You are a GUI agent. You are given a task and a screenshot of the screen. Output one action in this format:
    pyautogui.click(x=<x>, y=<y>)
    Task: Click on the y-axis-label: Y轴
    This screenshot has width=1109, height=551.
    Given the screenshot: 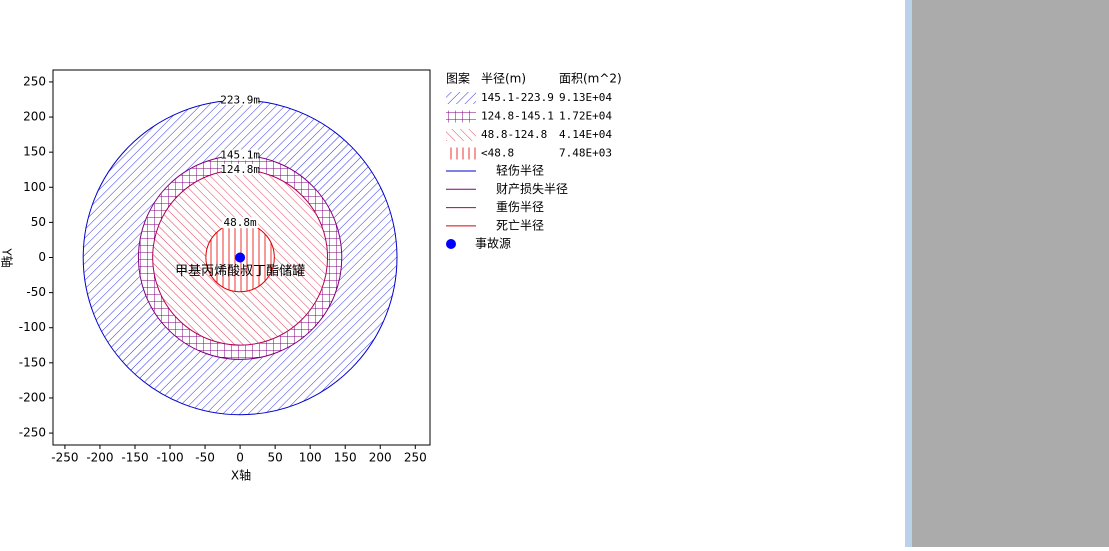 What is the action you would take?
    pyautogui.click(x=7, y=257)
    